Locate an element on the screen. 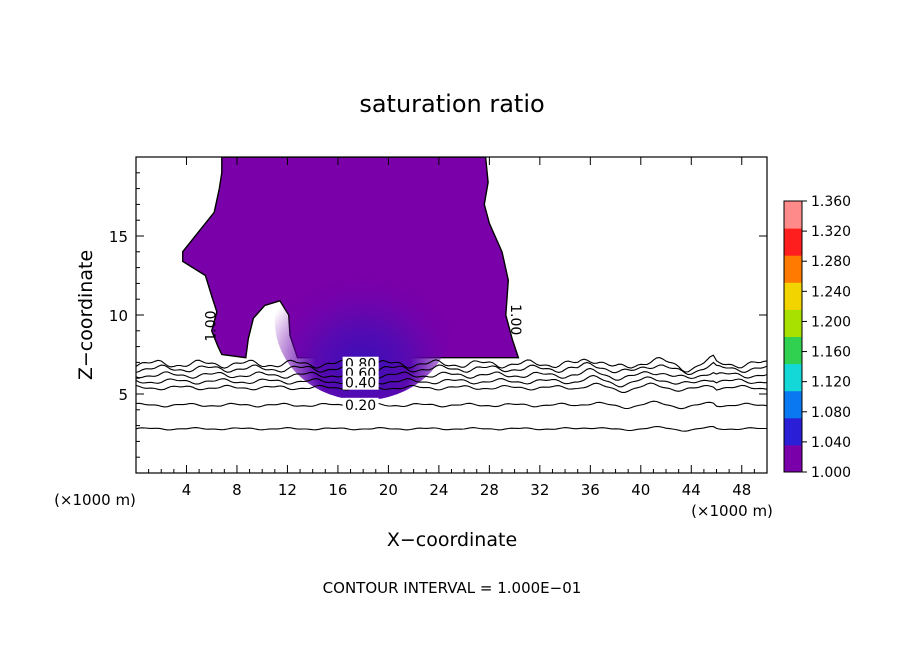 The height and width of the screenshot is (654, 904). x-unit-right: (×1000 m) is located at coordinates (732, 511).